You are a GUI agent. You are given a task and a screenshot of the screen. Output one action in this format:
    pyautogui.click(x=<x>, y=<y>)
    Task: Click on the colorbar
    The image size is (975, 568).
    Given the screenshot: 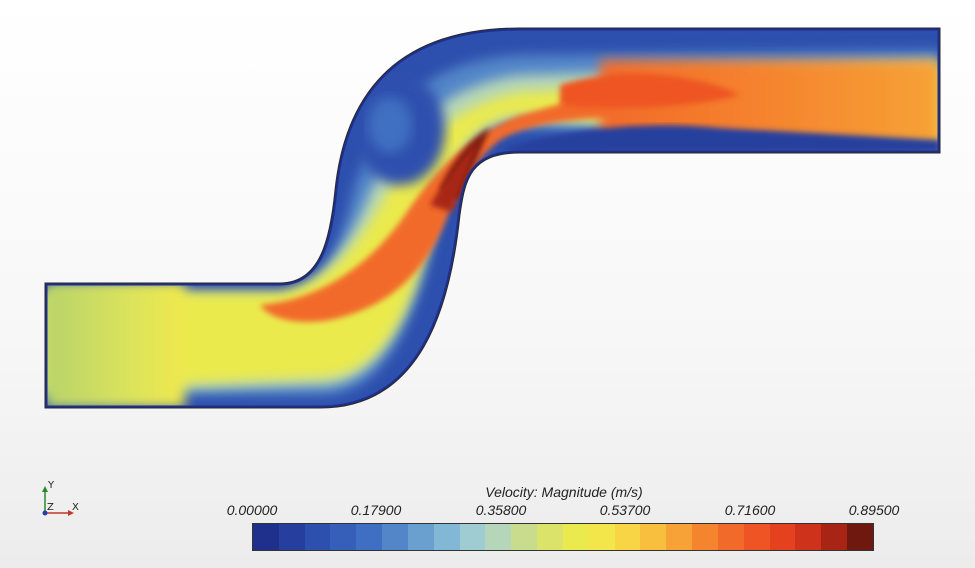 What is the action you would take?
    pyautogui.click(x=563, y=537)
    